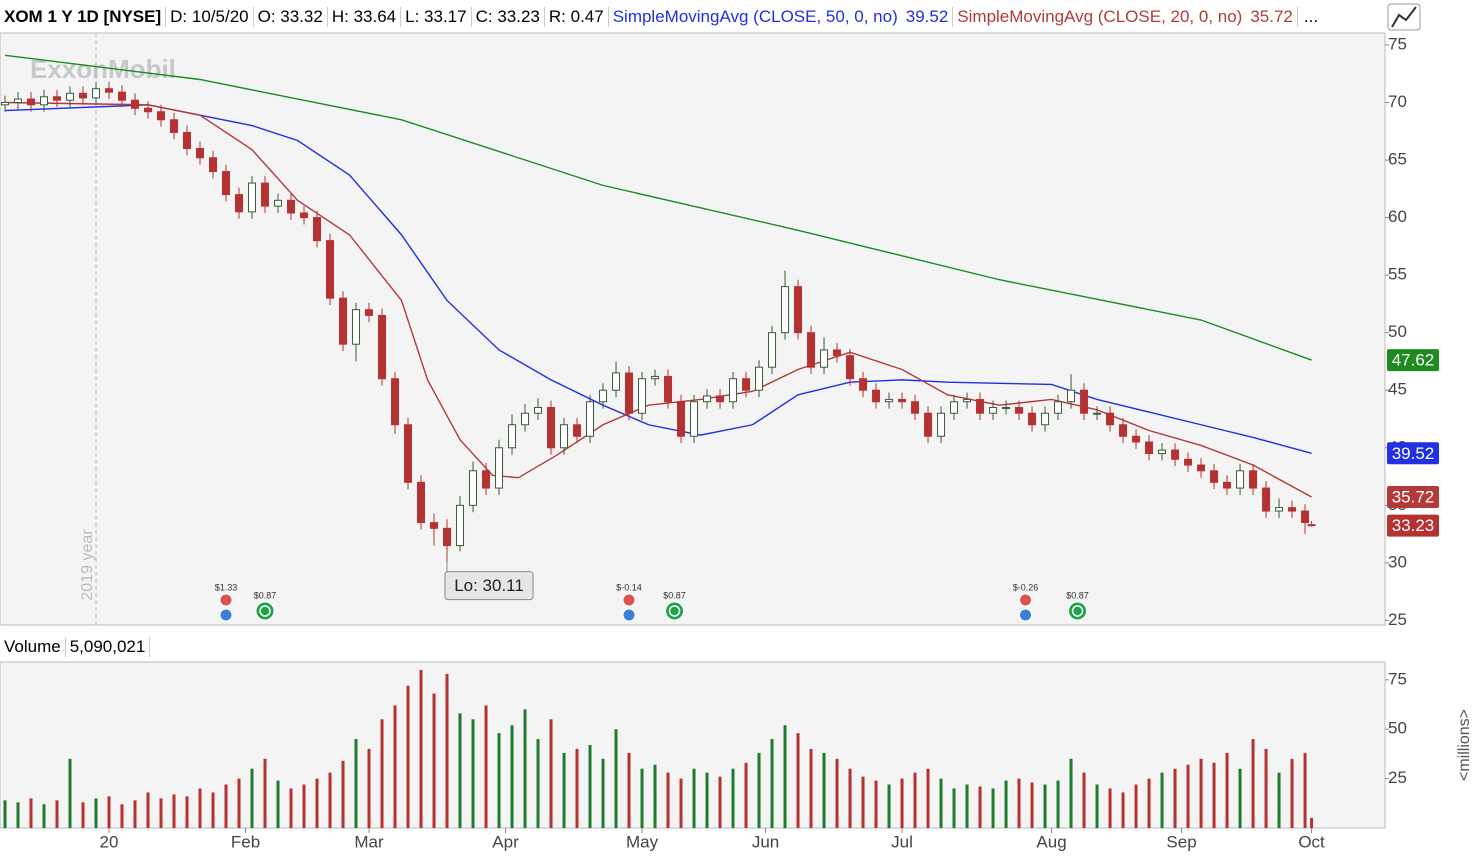  Describe the element at coordinates (1397, 159) in the screenshot. I see `y-tick-label: 65` at that location.